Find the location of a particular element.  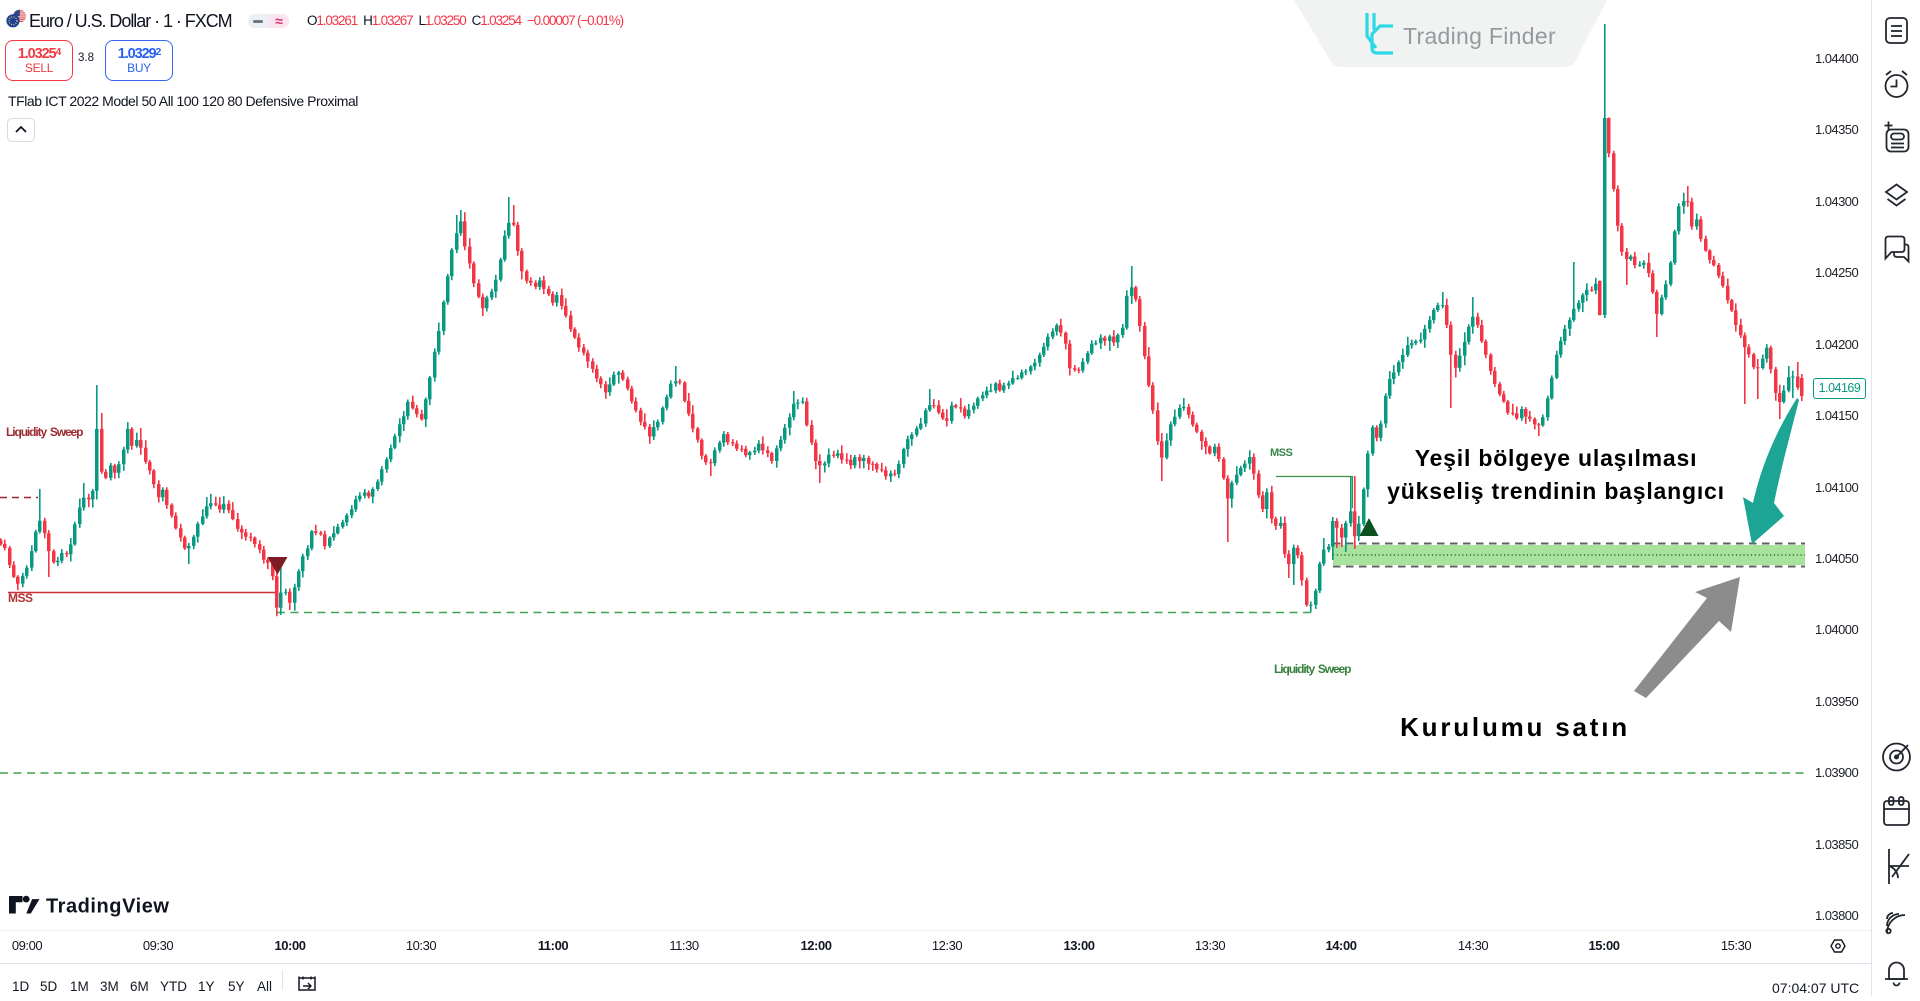

svg-text: Trading Finder is located at coordinates (1479, 36).